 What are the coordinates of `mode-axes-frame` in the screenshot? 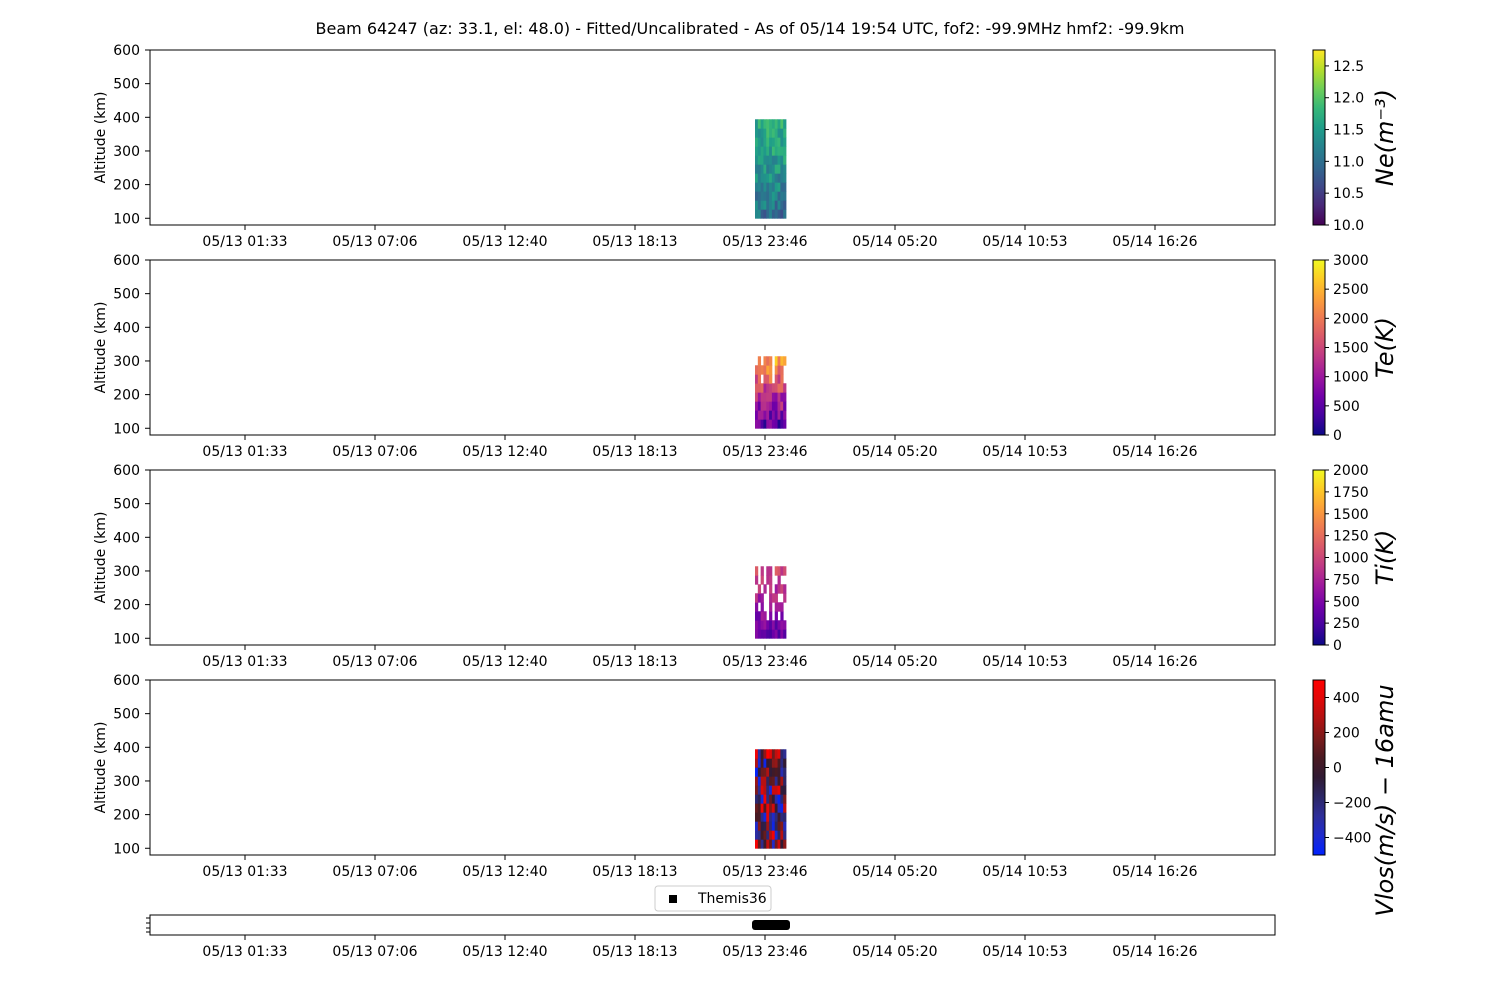 It's located at (712, 925).